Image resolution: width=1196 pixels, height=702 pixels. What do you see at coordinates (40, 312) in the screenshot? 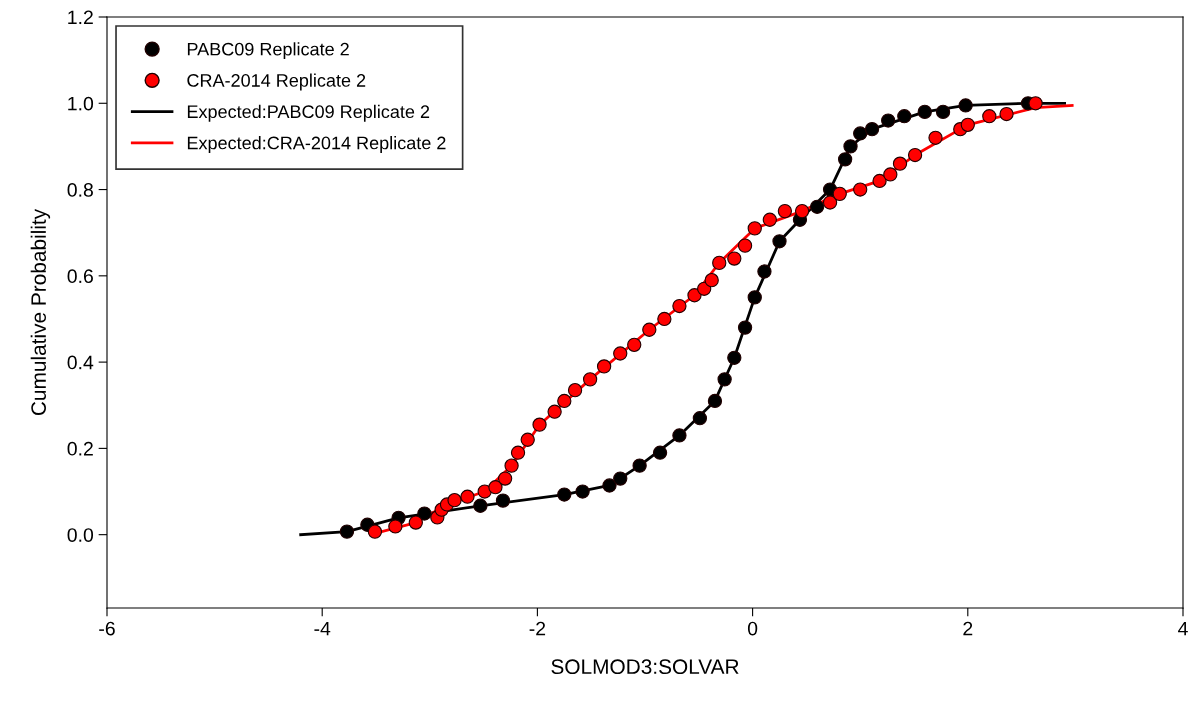
I see `y-axis-title: Cumulative Probability` at bounding box center [40, 312].